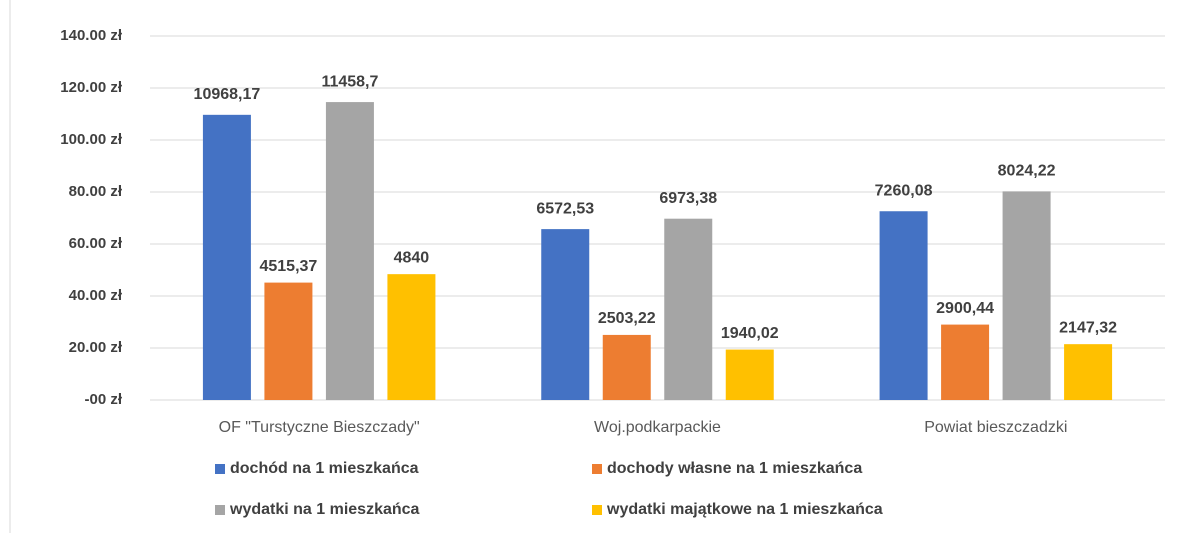 This screenshot has width=1190, height=538. I want to click on y-tick-label: 40.00 zł, so click(96, 295).